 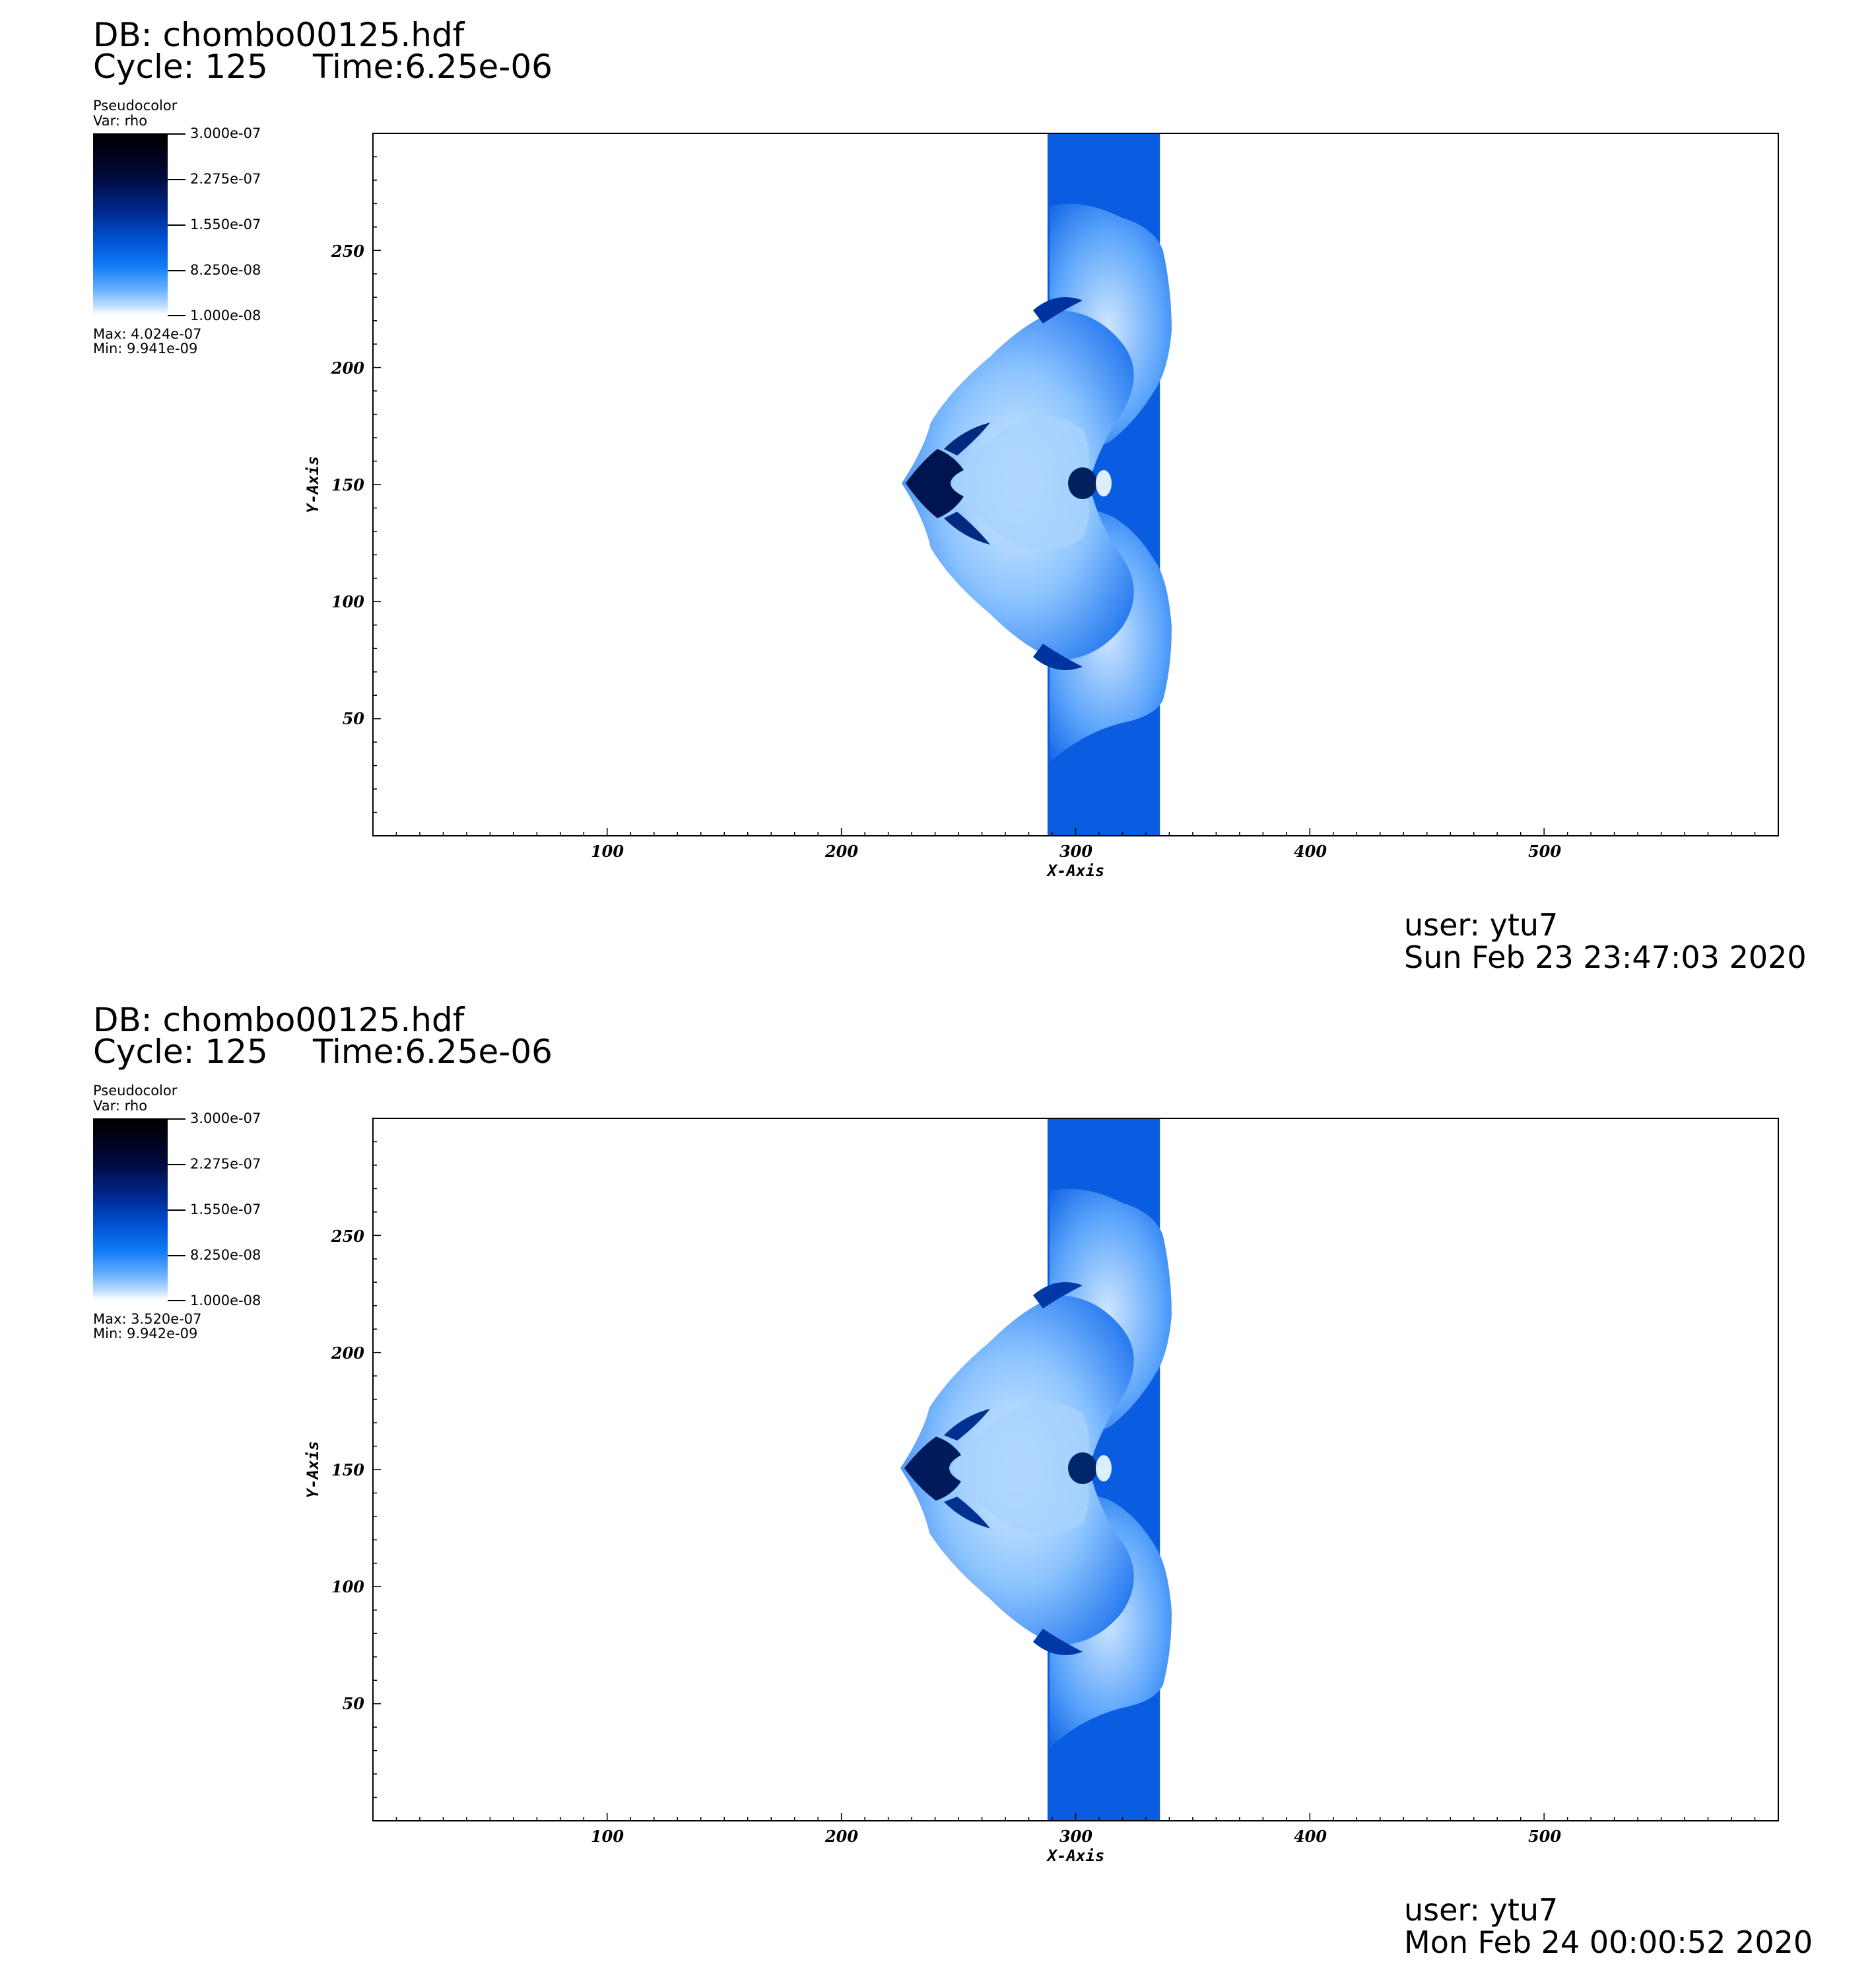 I want to click on legend-min: Min: 9.942e-09, so click(x=145, y=1334).